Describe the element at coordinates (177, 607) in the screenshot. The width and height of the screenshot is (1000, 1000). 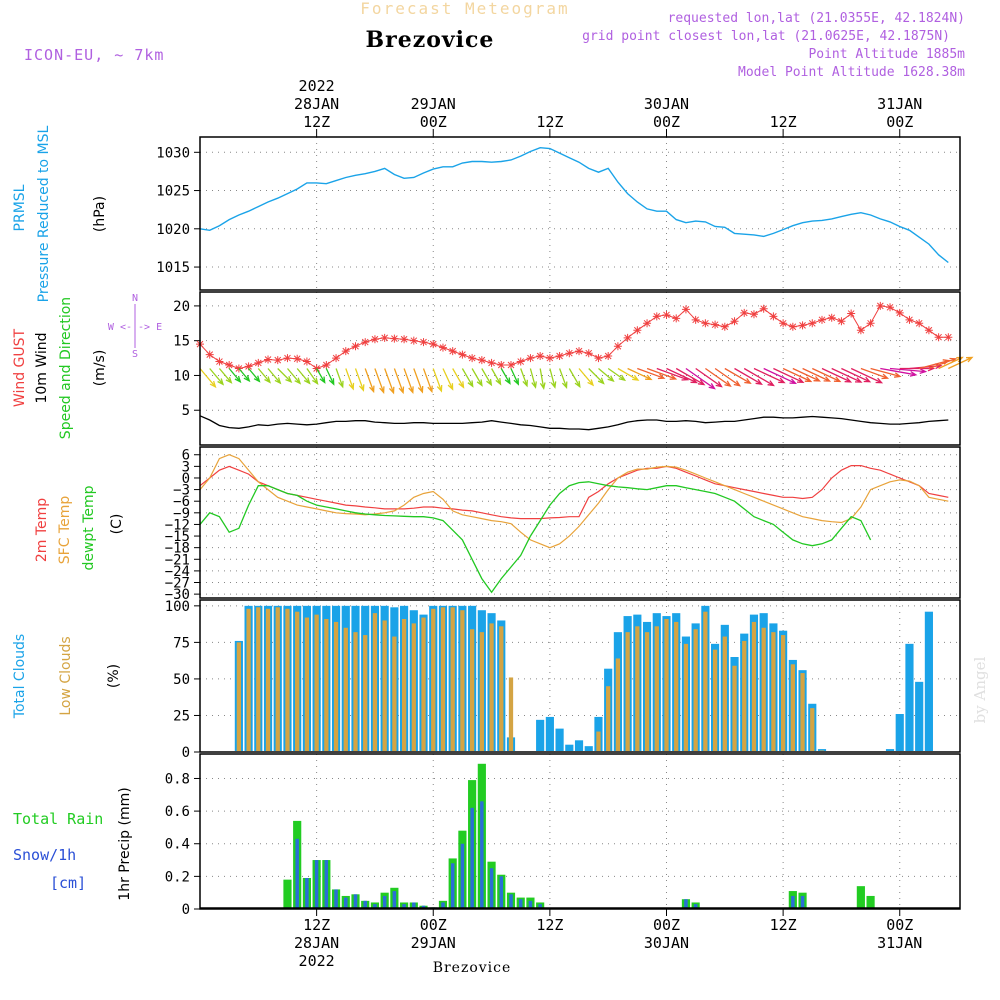
I see `y-tick-label: 100` at that location.